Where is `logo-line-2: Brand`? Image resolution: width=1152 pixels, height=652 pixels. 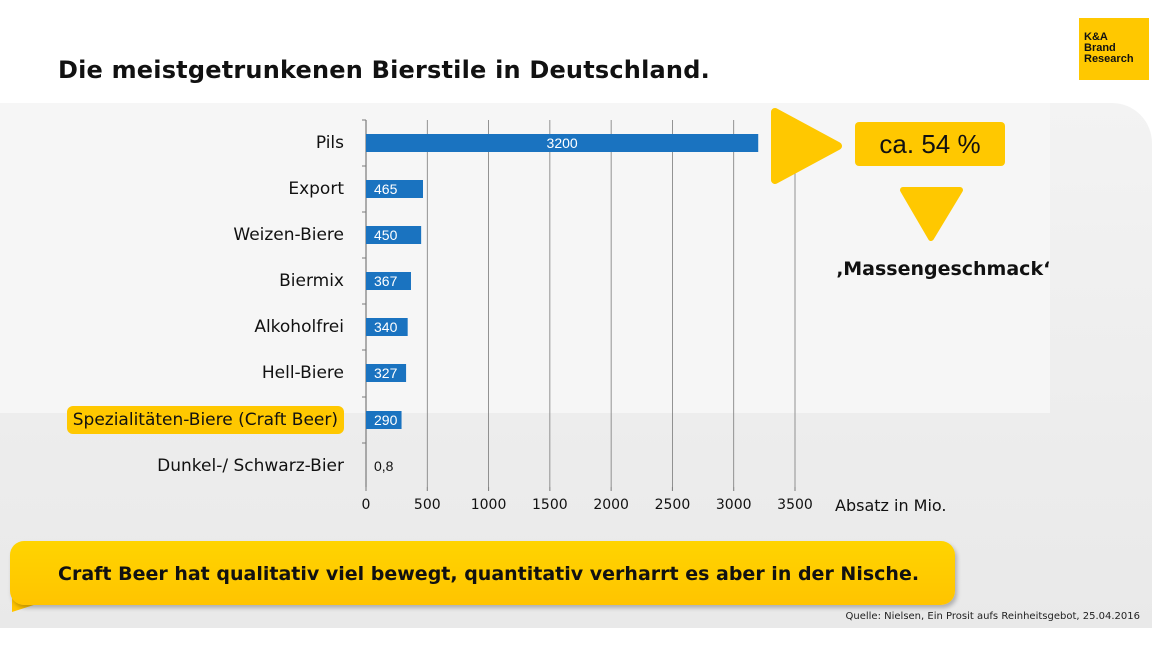
logo-line-2: Brand is located at coordinates (1100, 48).